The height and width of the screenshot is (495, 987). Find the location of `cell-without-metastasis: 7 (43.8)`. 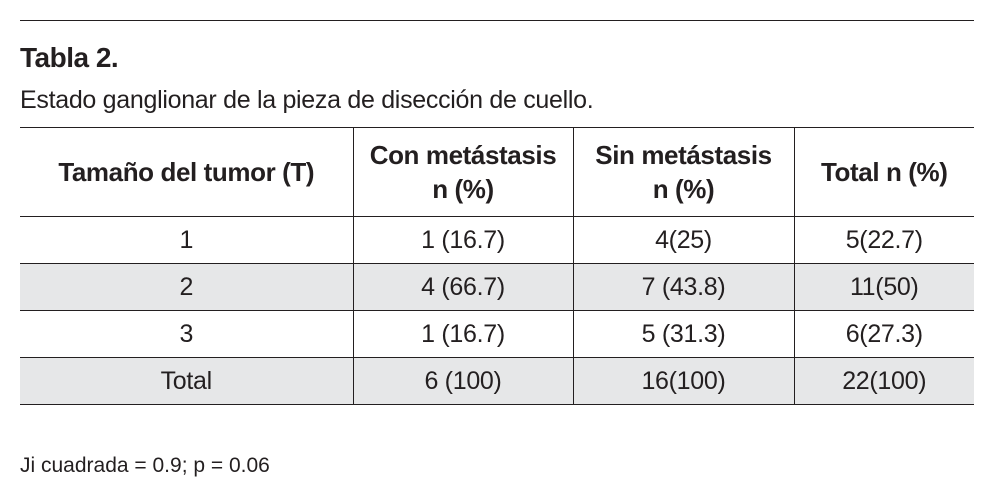

cell-without-metastasis: 7 (43.8) is located at coordinates (683, 287).